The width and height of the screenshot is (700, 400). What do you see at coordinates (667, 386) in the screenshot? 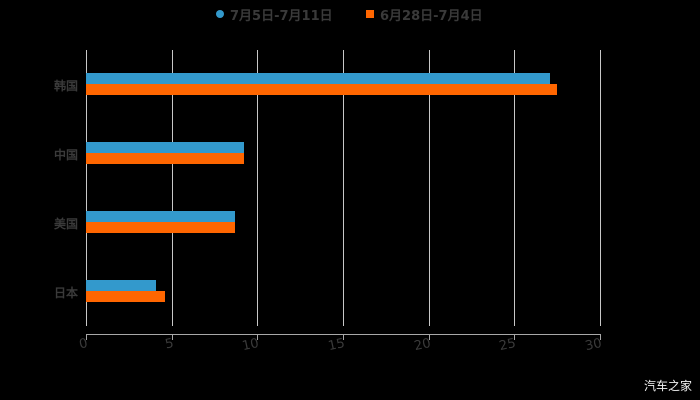
I see `watermark: 汽车之家` at bounding box center [667, 386].